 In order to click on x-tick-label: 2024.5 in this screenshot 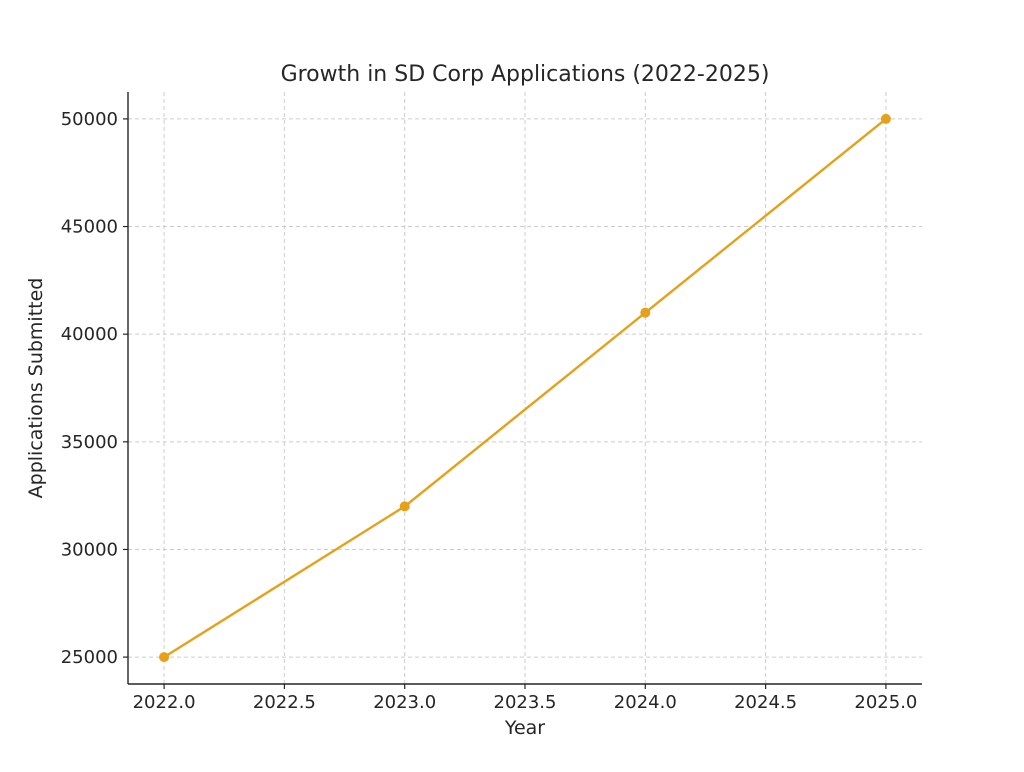, I will do `click(765, 702)`.